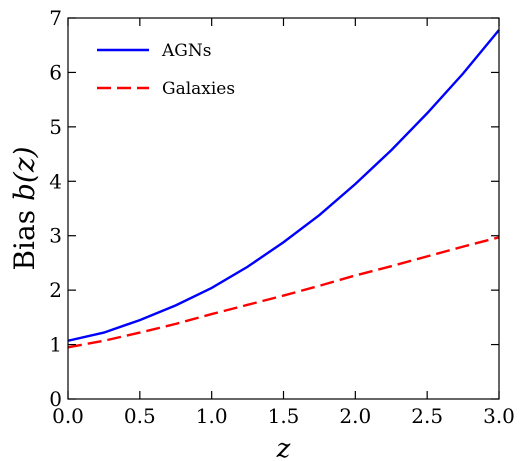 This screenshot has height=461, width=522. Describe the element at coordinates (68, 416) in the screenshot. I see `x-tick-label: 0.0` at that location.